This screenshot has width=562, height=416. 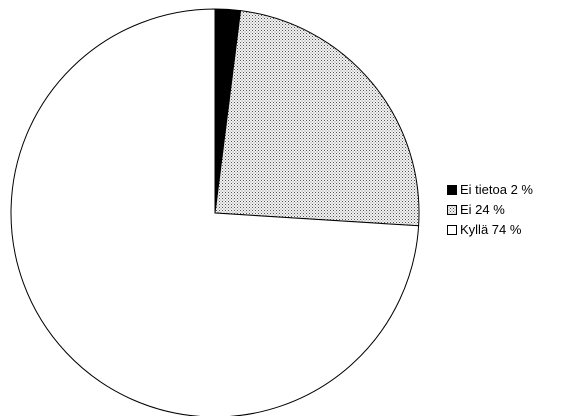 I want to click on legend-label: Kyllä 74 %, so click(x=491, y=229).